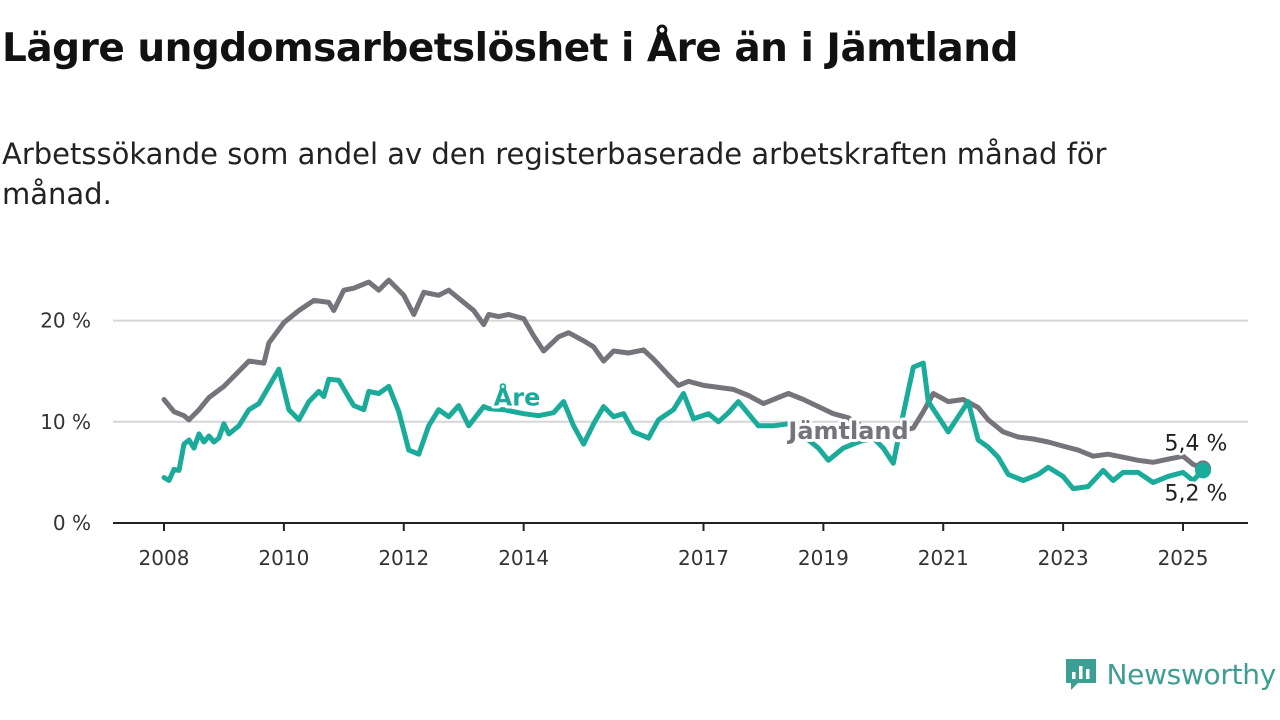 This screenshot has width=1280, height=720. What do you see at coordinates (1196, 493) in the screenshot?
I see `end-value-are: 5,2 %` at bounding box center [1196, 493].